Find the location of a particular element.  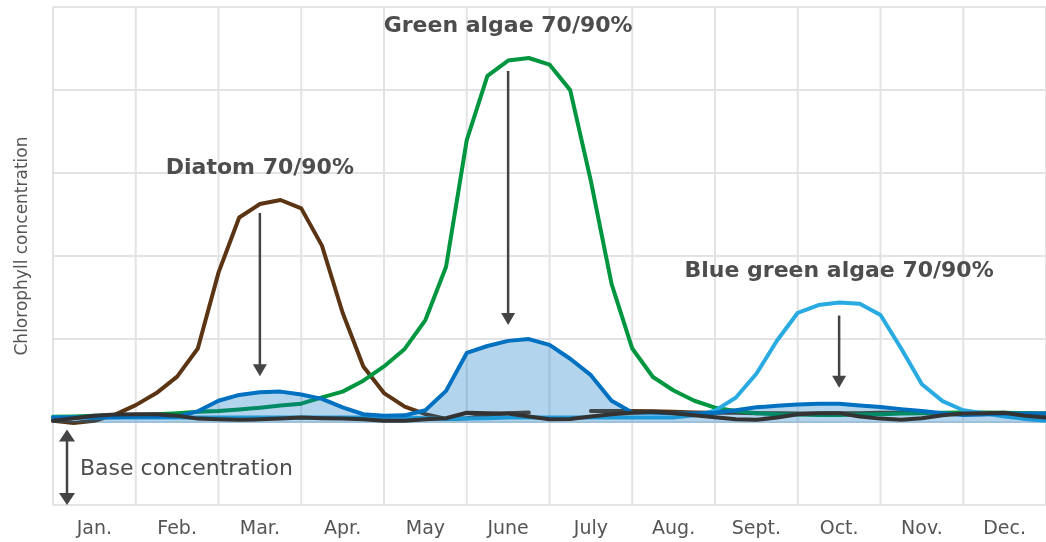

x-tick-label: Sept. is located at coordinates (756, 527).